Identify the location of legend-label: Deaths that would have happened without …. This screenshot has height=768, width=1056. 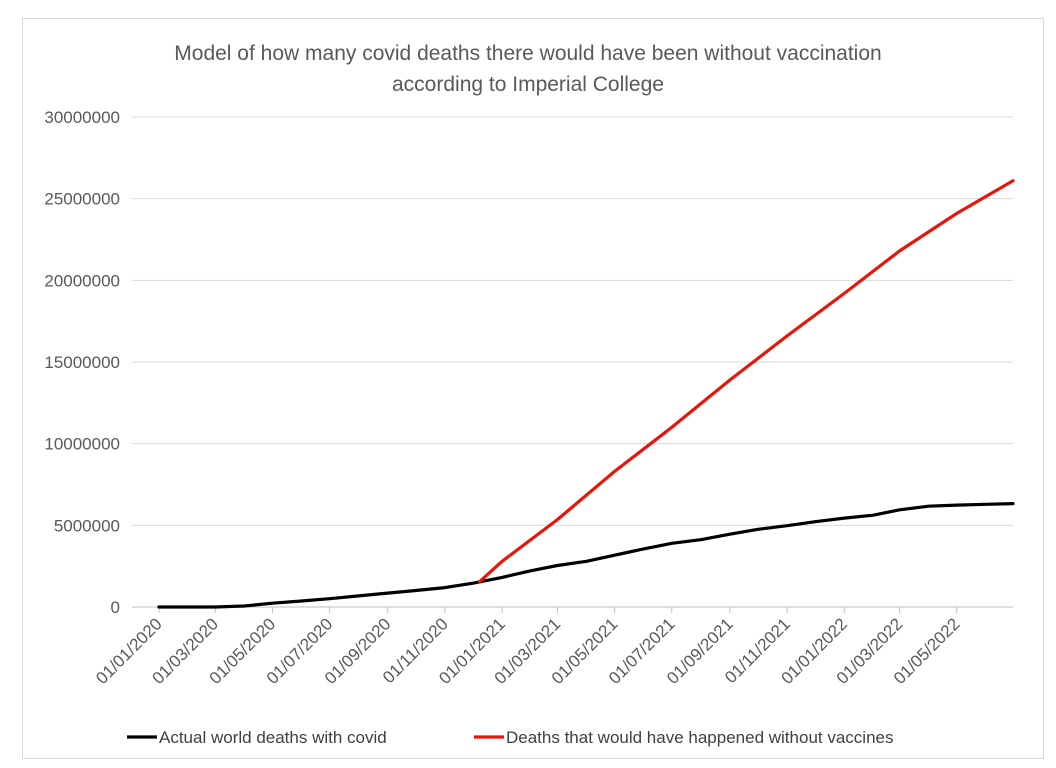
(699, 737).